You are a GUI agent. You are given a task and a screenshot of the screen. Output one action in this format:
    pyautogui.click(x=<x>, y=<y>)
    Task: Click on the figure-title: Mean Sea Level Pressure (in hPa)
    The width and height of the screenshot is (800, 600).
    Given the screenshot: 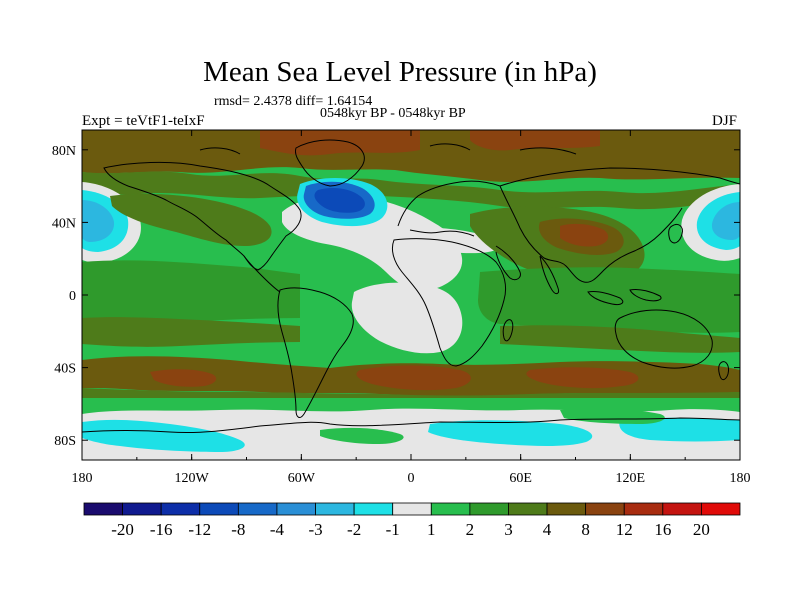 What is the action you would take?
    pyautogui.click(x=400, y=72)
    